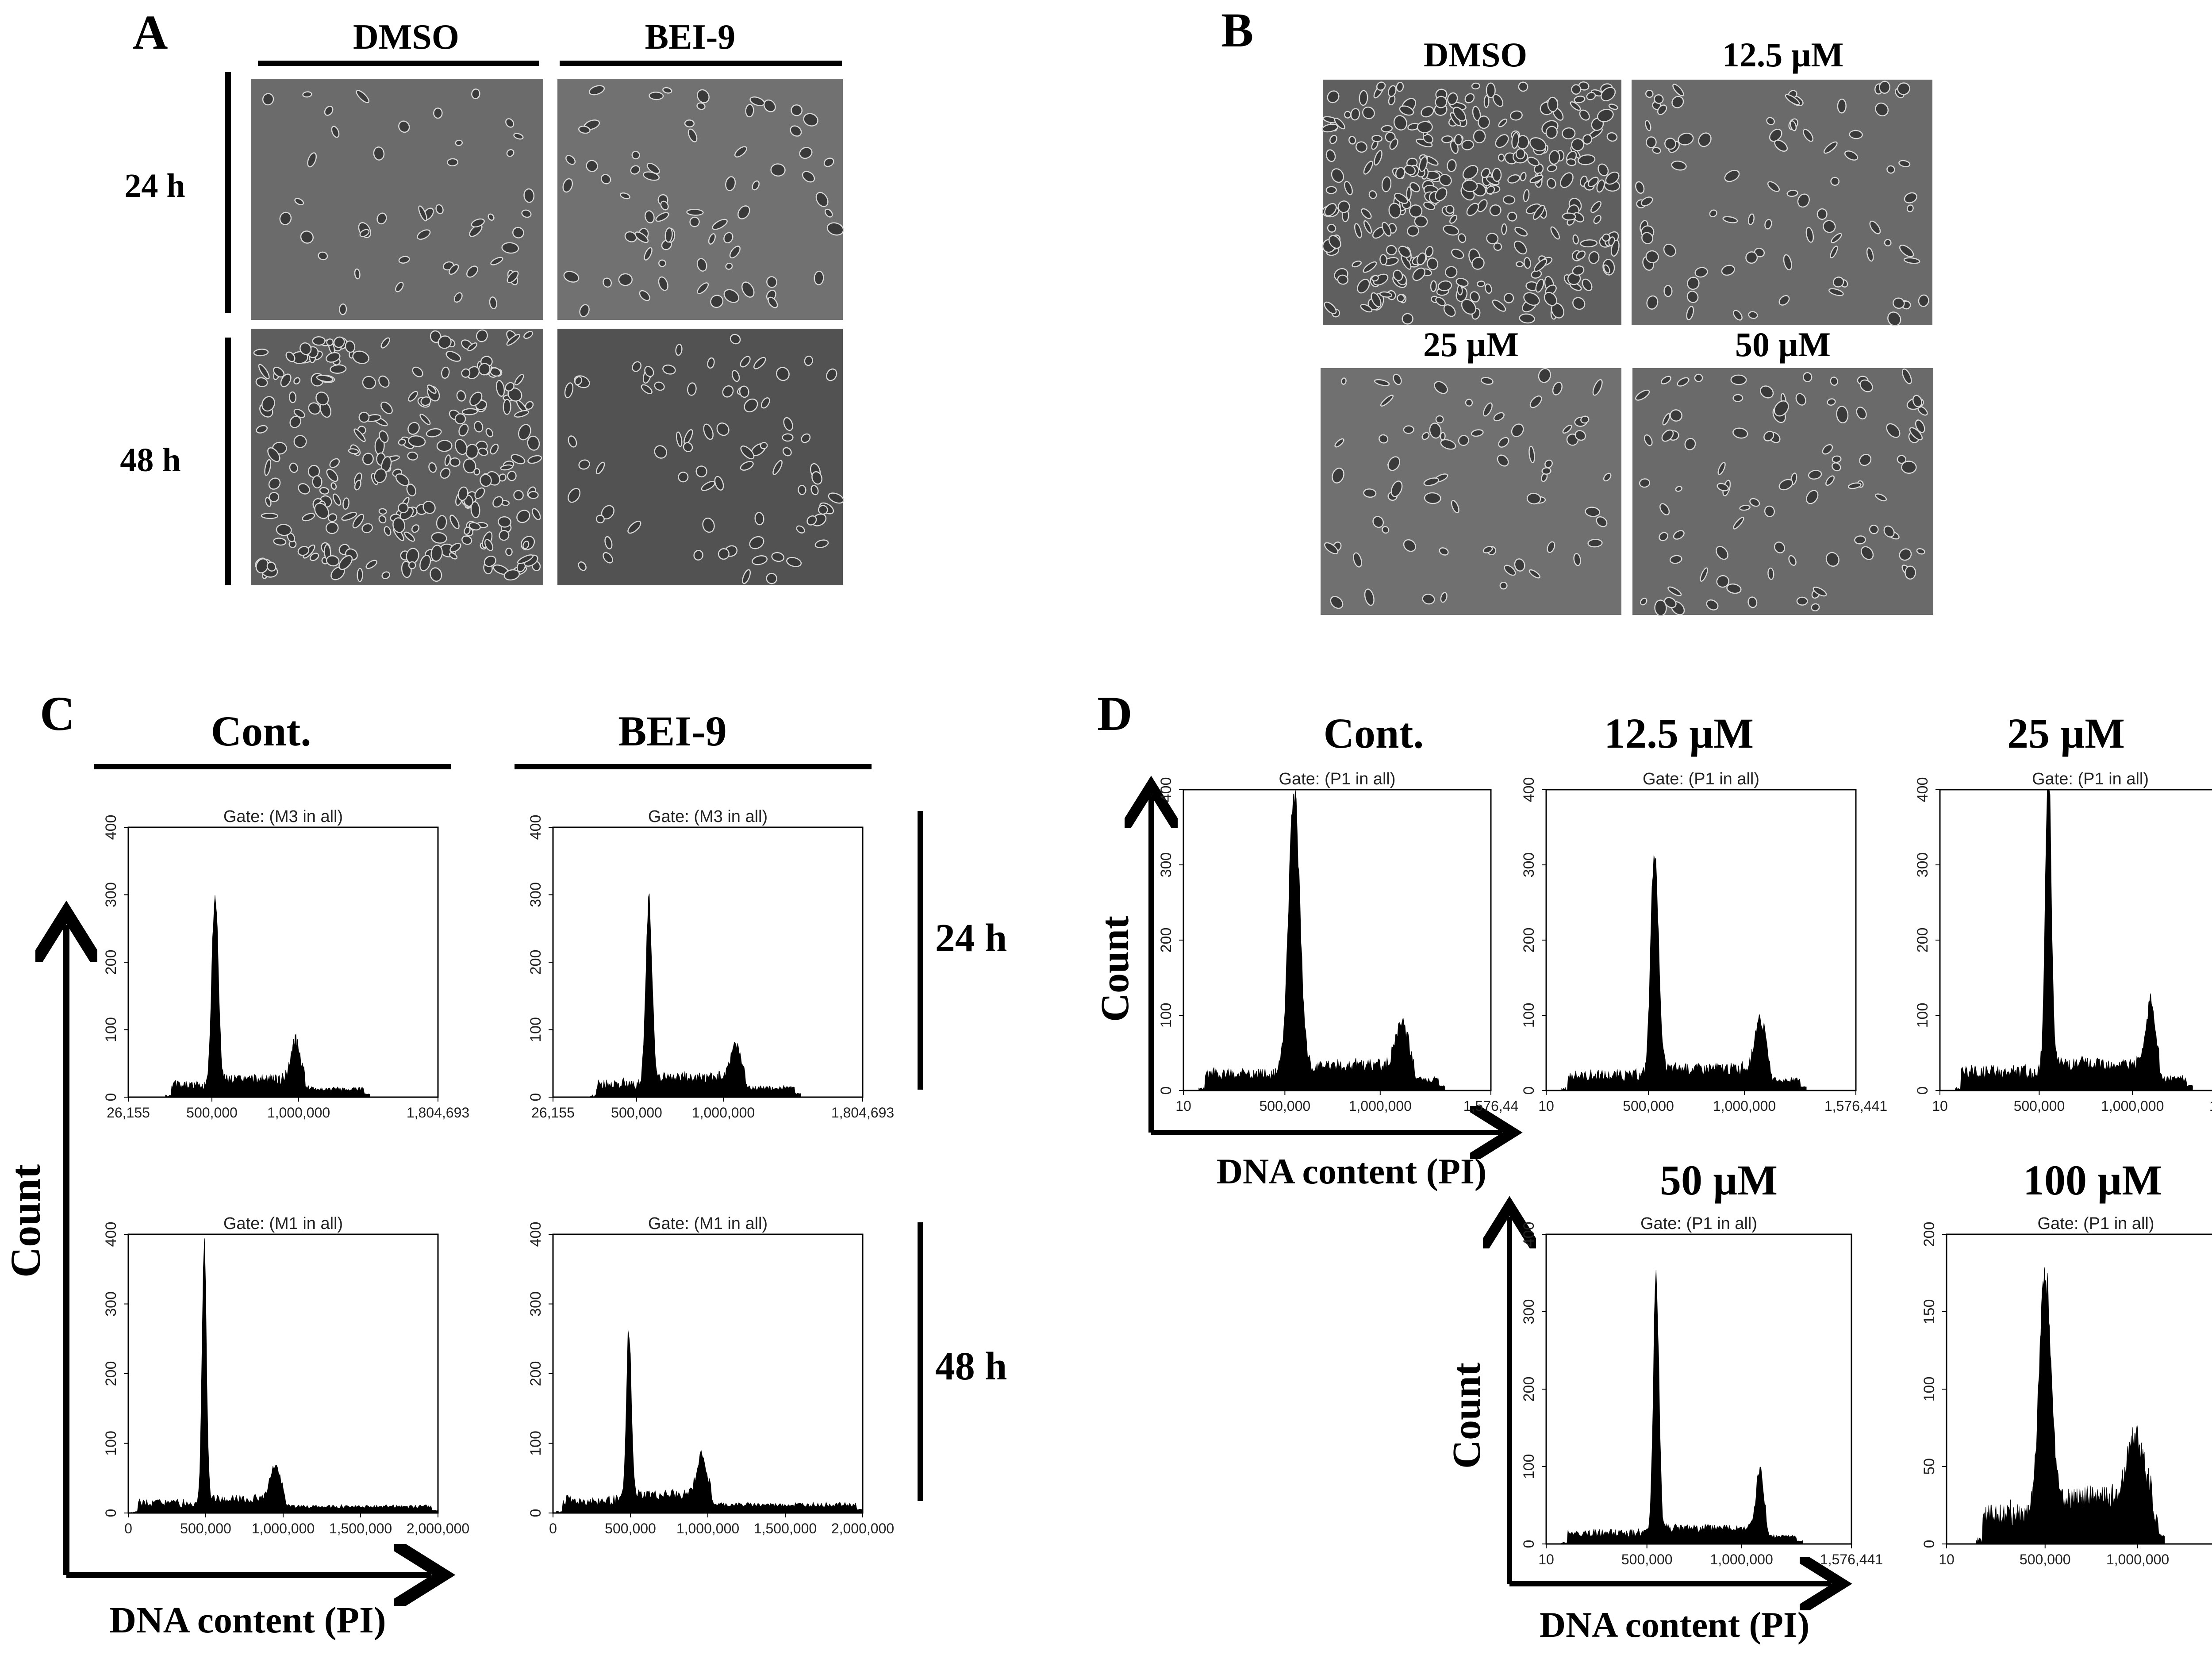  Describe the element at coordinates (1699, 1223) in the screenshot. I see `hist-d-50um-gate-label: Gate: (P1 in all)` at that location.